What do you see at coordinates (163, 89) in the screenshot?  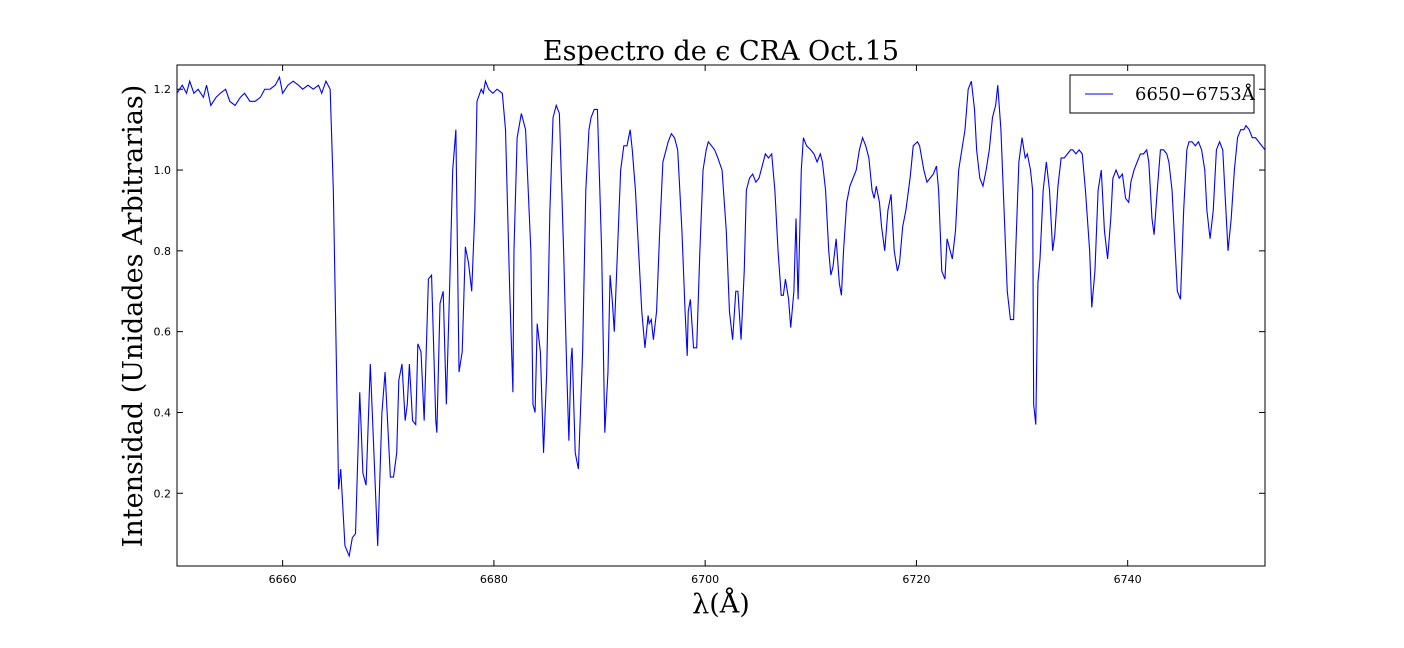 I see `y-tick-label: 1.2` at bounding box center [163, 89].